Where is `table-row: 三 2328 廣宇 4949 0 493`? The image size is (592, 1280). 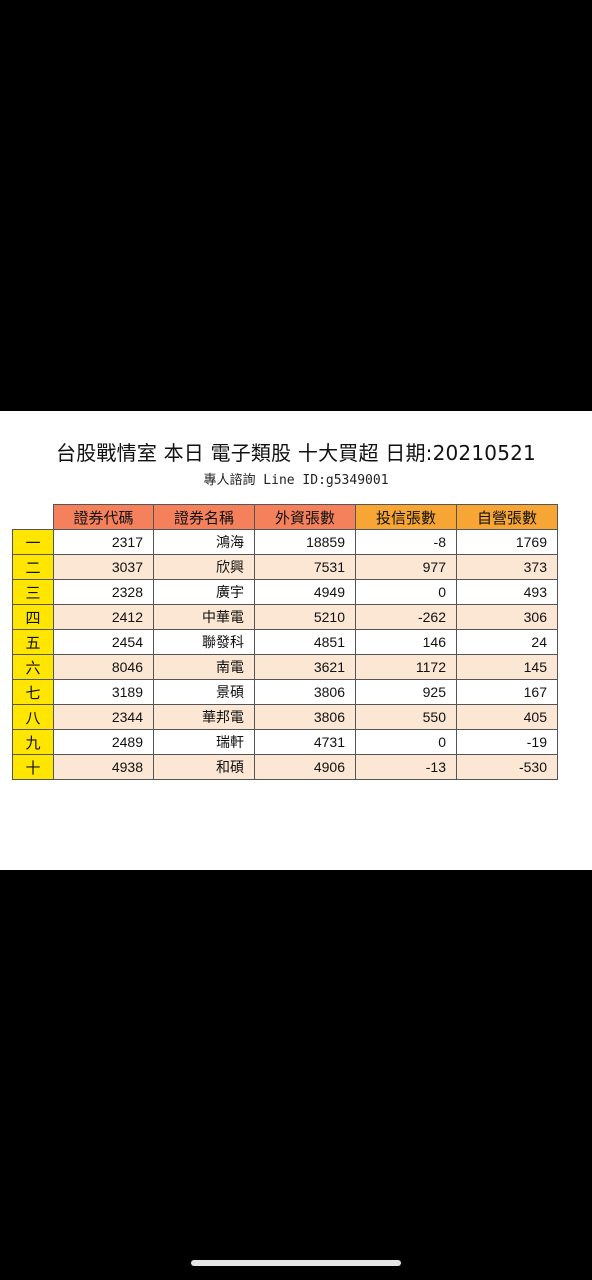 table-row: 三 2328 廣宇 4949 0 493 is located at coordinates (285, 592).